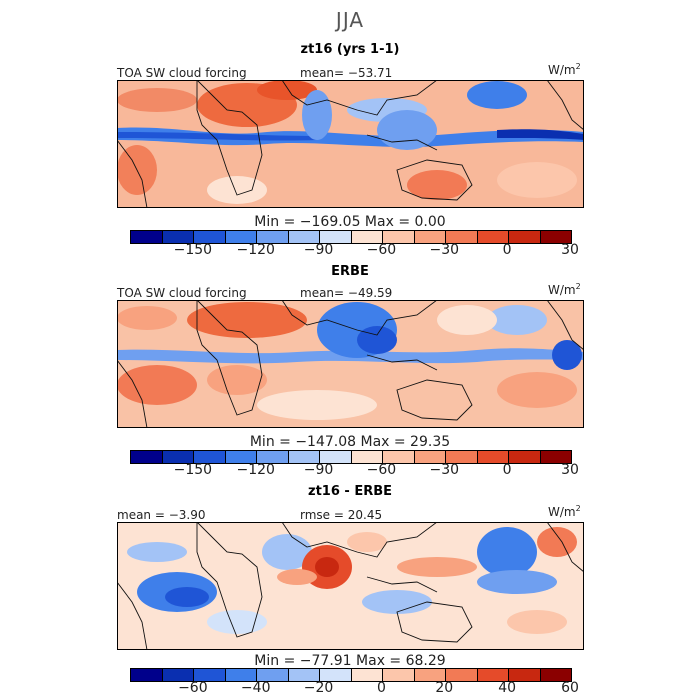  I want to click on panel-2-title: ERBE, so click(350, 271).